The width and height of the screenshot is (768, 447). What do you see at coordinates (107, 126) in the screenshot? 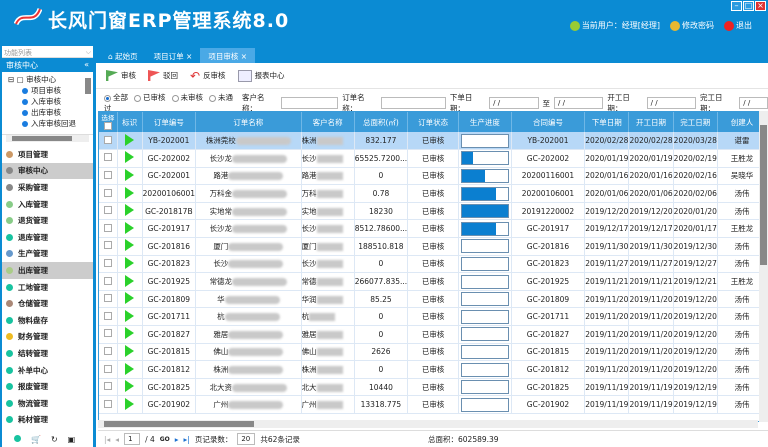
I see `select-all-checkbox` at bounding box center [107, 126].